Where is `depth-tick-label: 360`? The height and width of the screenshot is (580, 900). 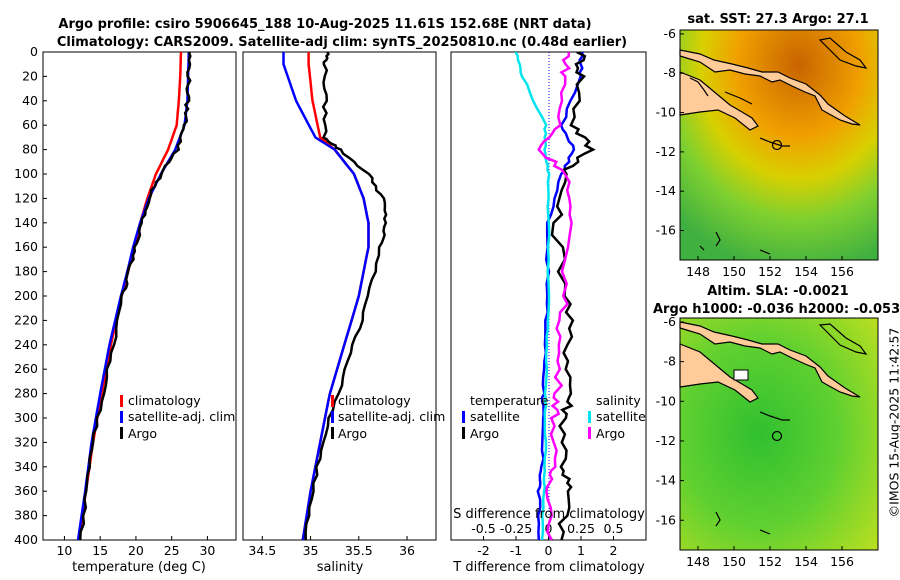
depth-tick-label: 360 is located at coordinates (26, 490).